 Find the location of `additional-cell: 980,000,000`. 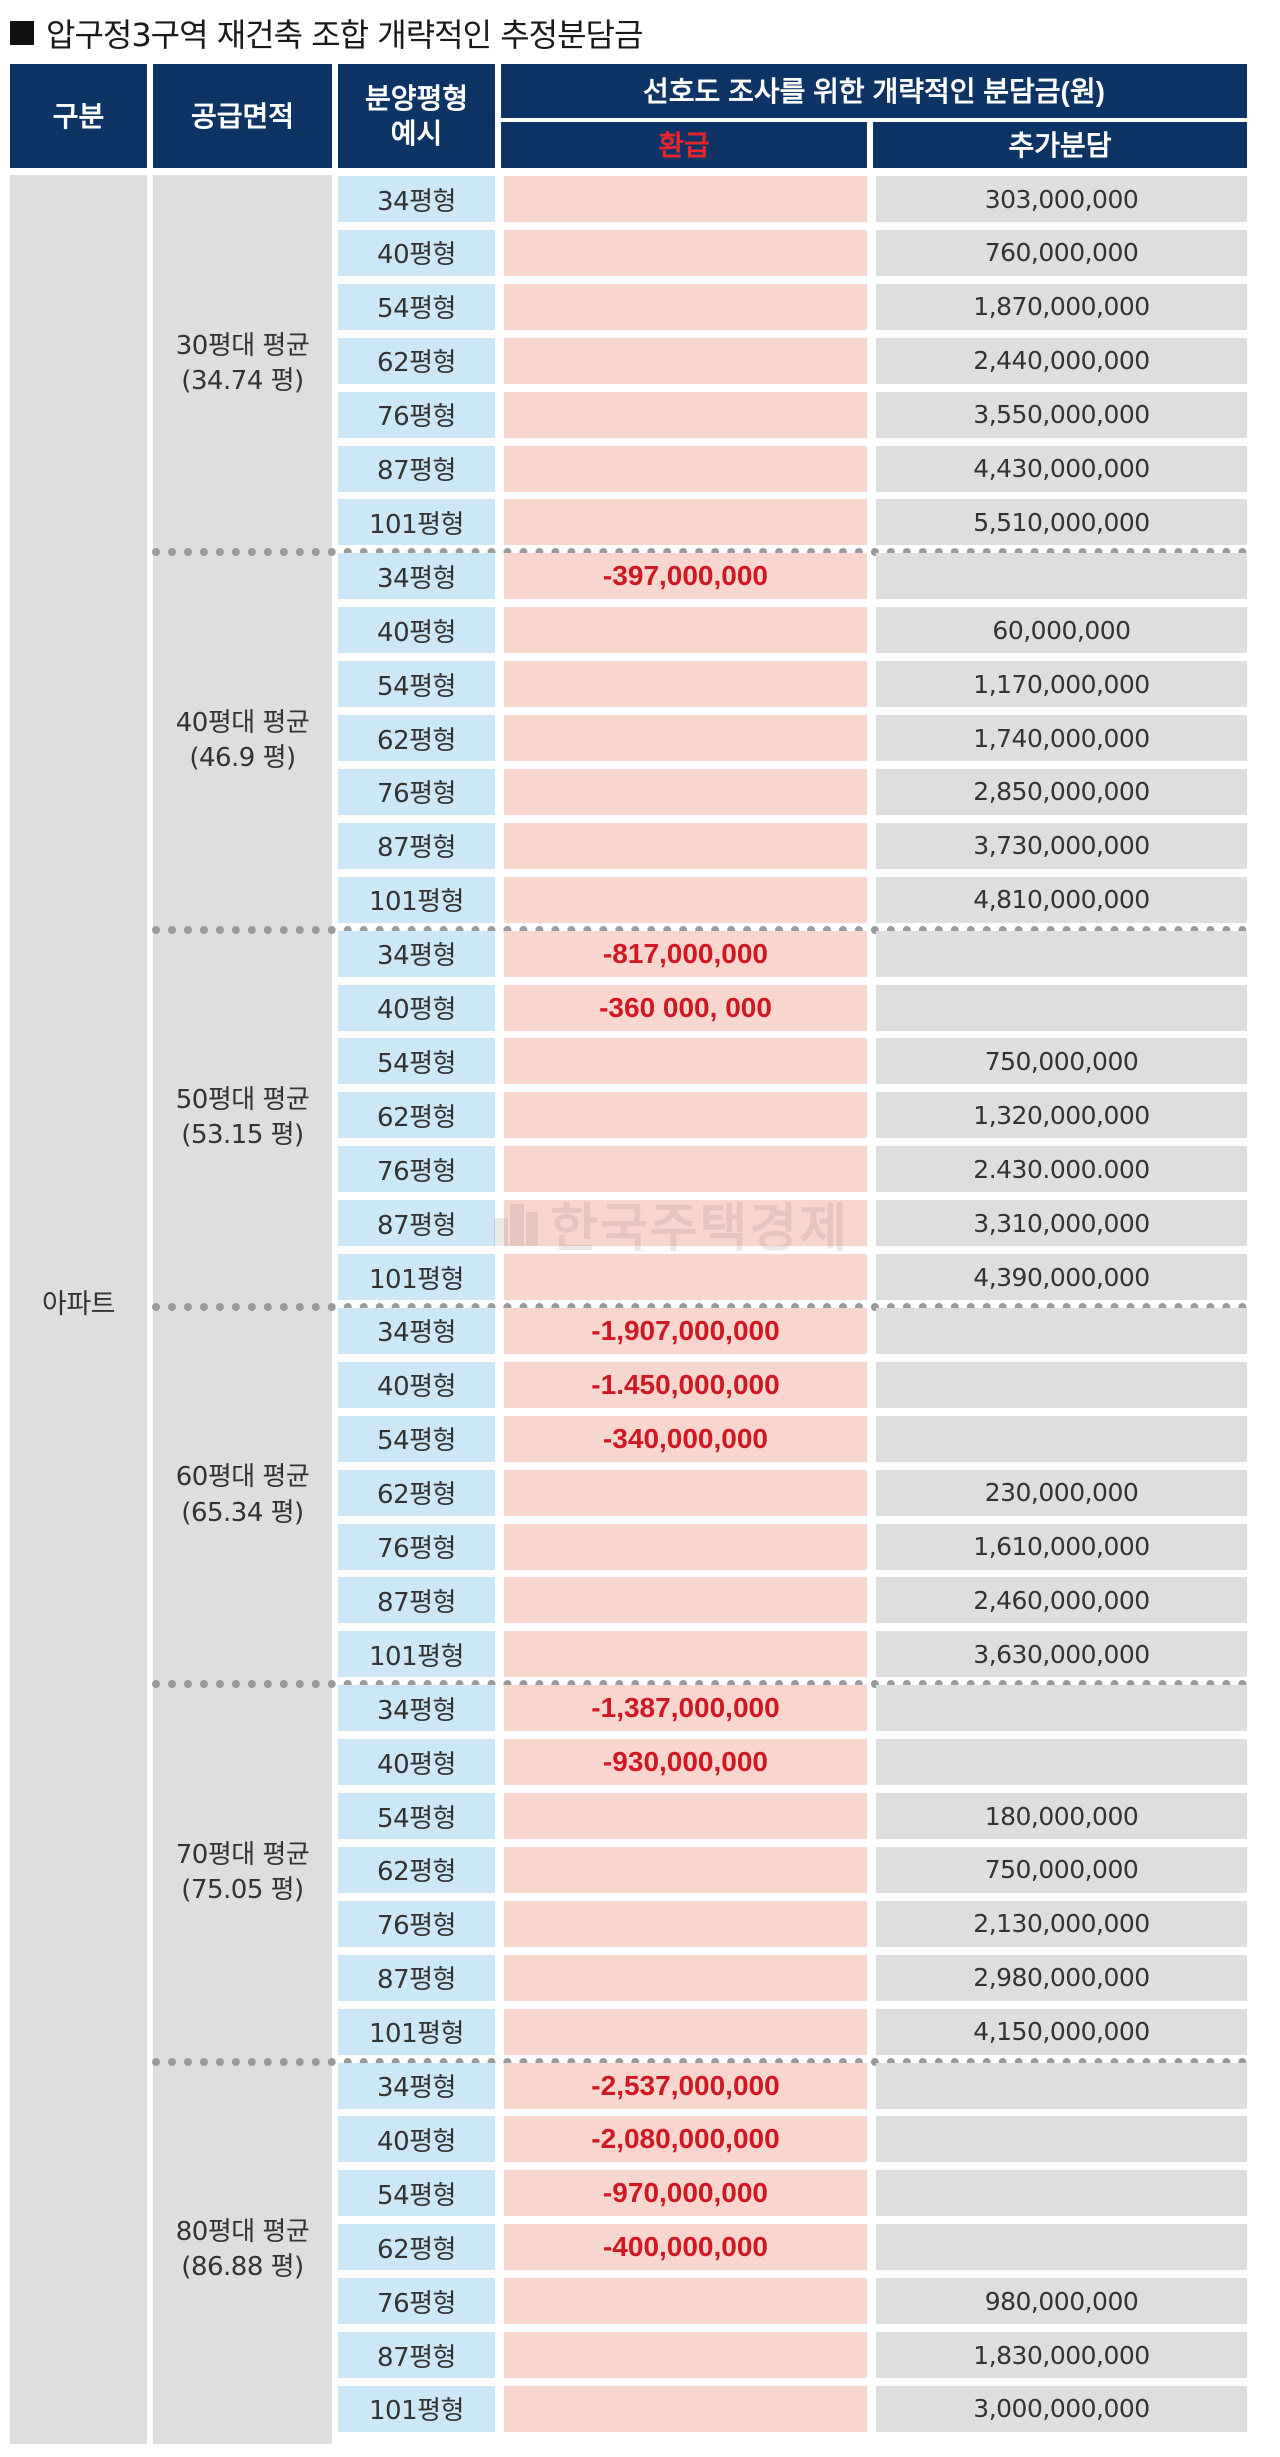

additional-cell: 980,000,000 is located at coordinates (1061, 2301).